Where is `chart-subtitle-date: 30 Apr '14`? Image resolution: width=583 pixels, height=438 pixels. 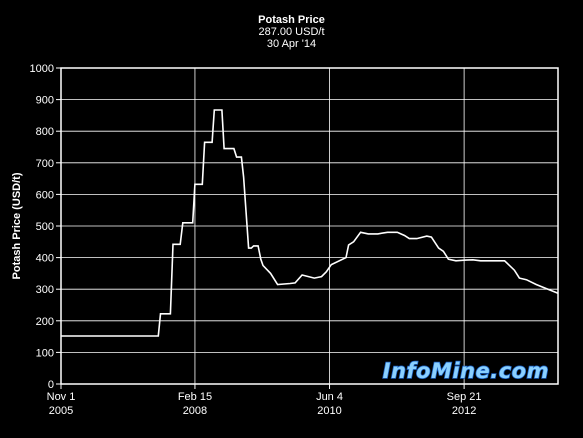 chart-subtitle-date: 30 Apr '14 is located at coordinates (291, 44).